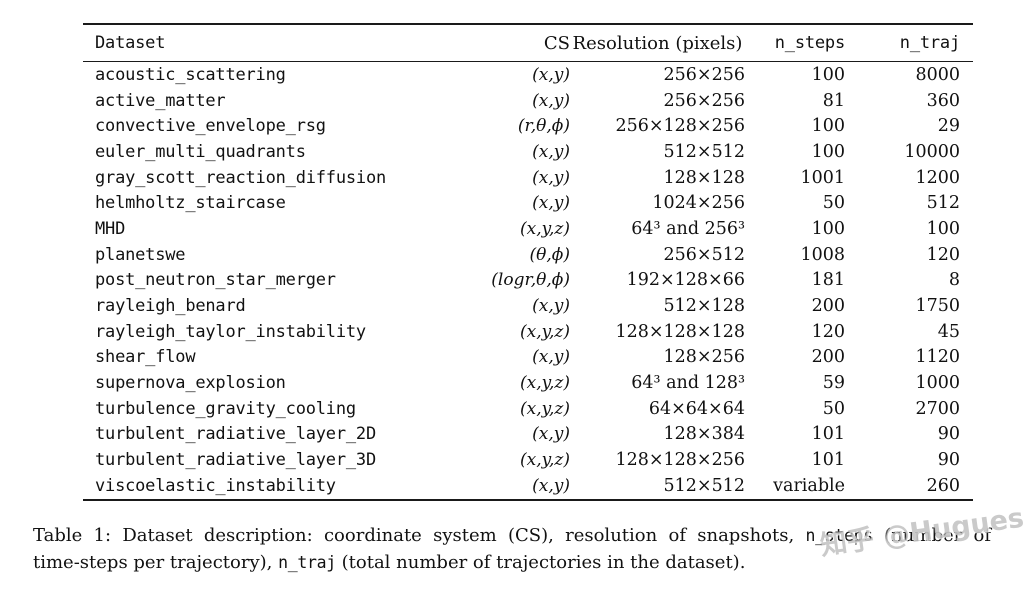  I want to click on cell-n-traj: 45, so click(948, 331).